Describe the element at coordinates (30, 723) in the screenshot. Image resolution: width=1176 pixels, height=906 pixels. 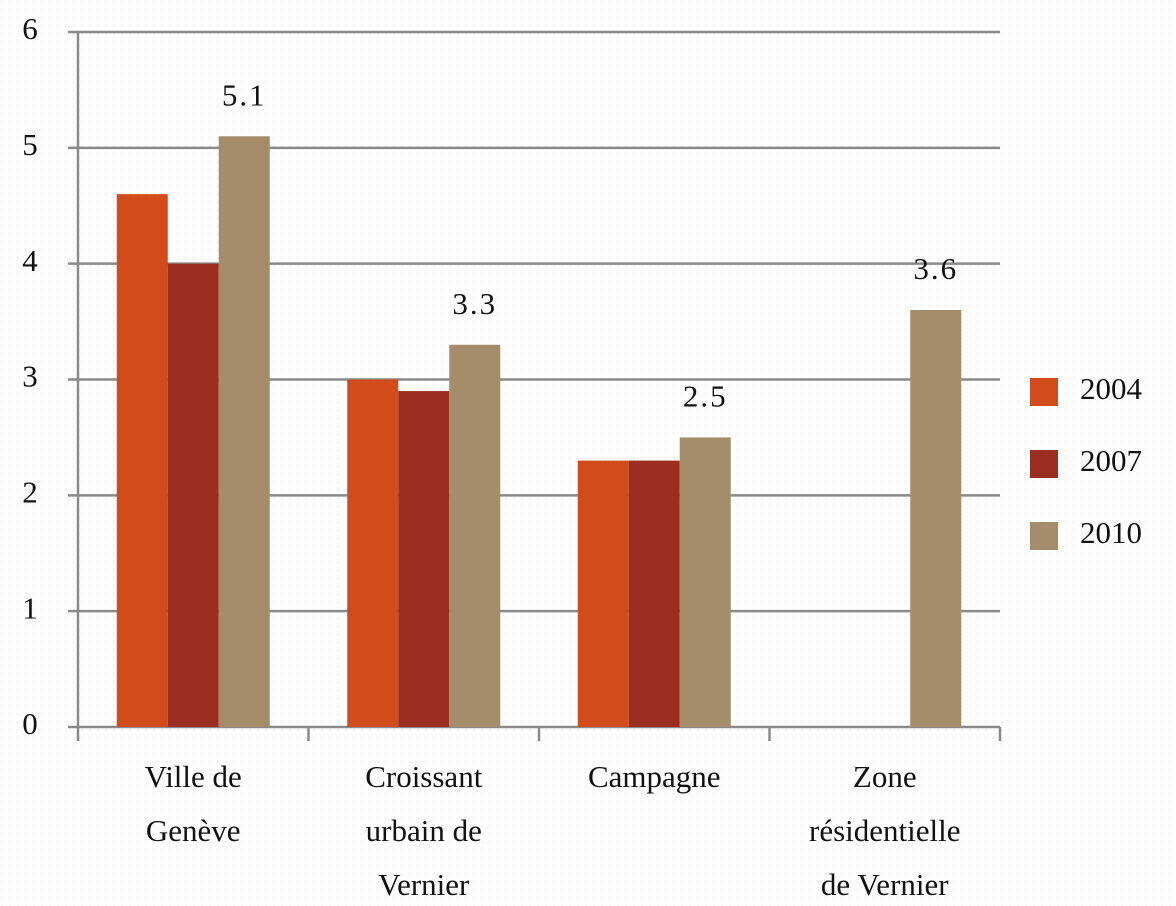
I see `y-tick-label: 0` at that location.